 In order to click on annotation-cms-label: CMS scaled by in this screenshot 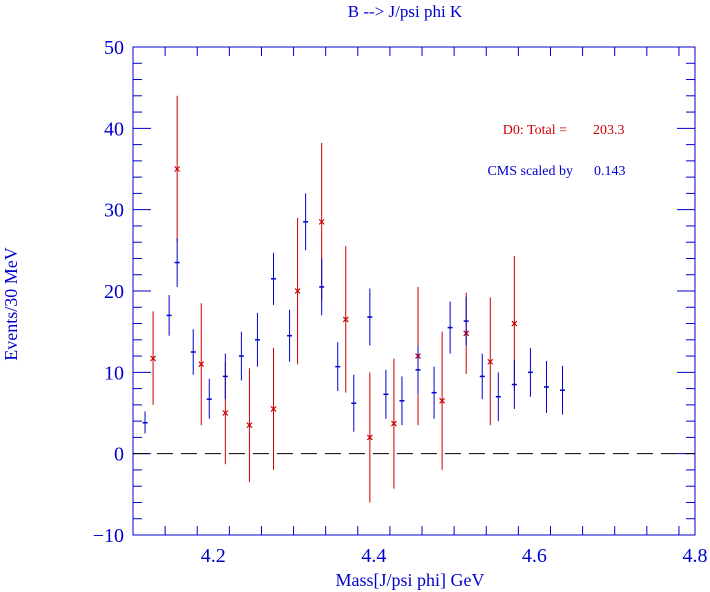, I will do `click(530, 171)`.